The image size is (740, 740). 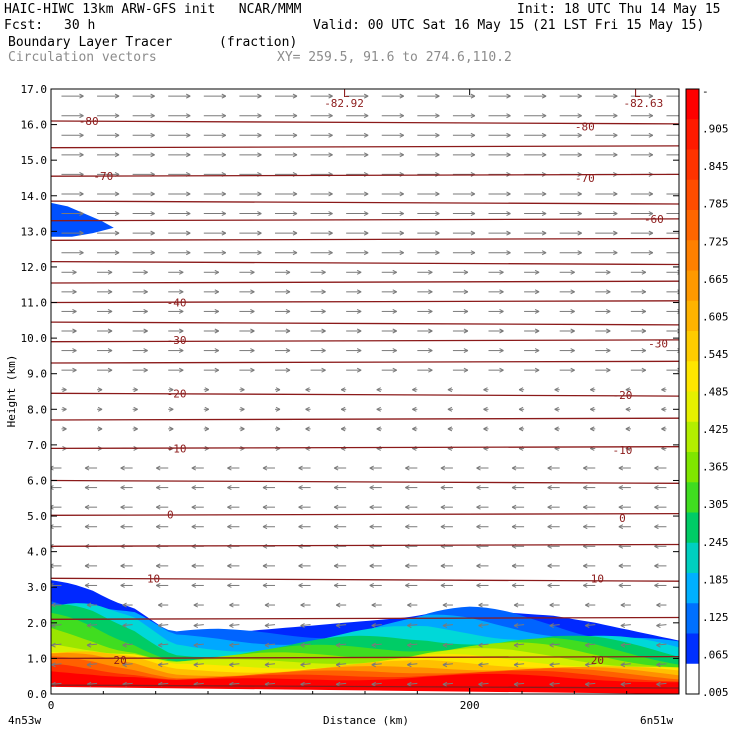 What do you see at coordinates (715, 392) in the screenshot?
I see `colorbar-label: .485` at bounding box center [715, 392].